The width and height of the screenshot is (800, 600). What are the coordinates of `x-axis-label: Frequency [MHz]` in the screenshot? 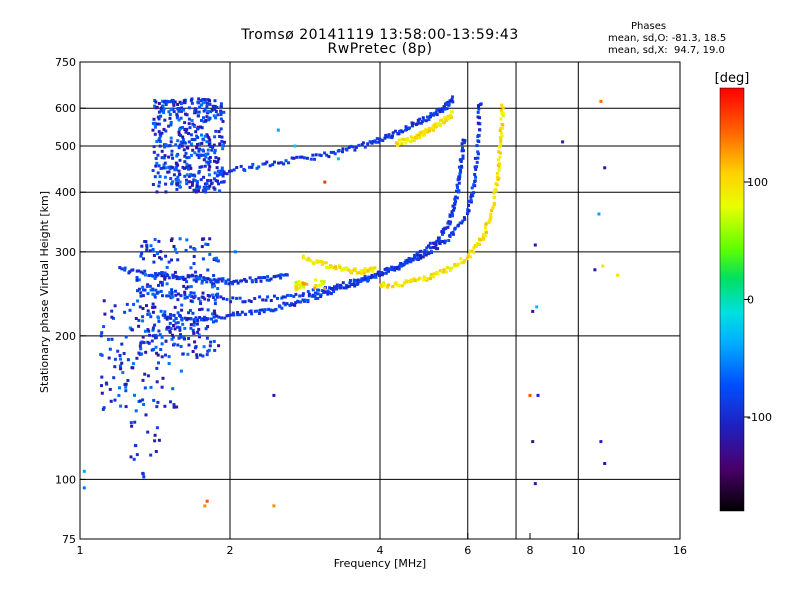 It's located at (380, 563).